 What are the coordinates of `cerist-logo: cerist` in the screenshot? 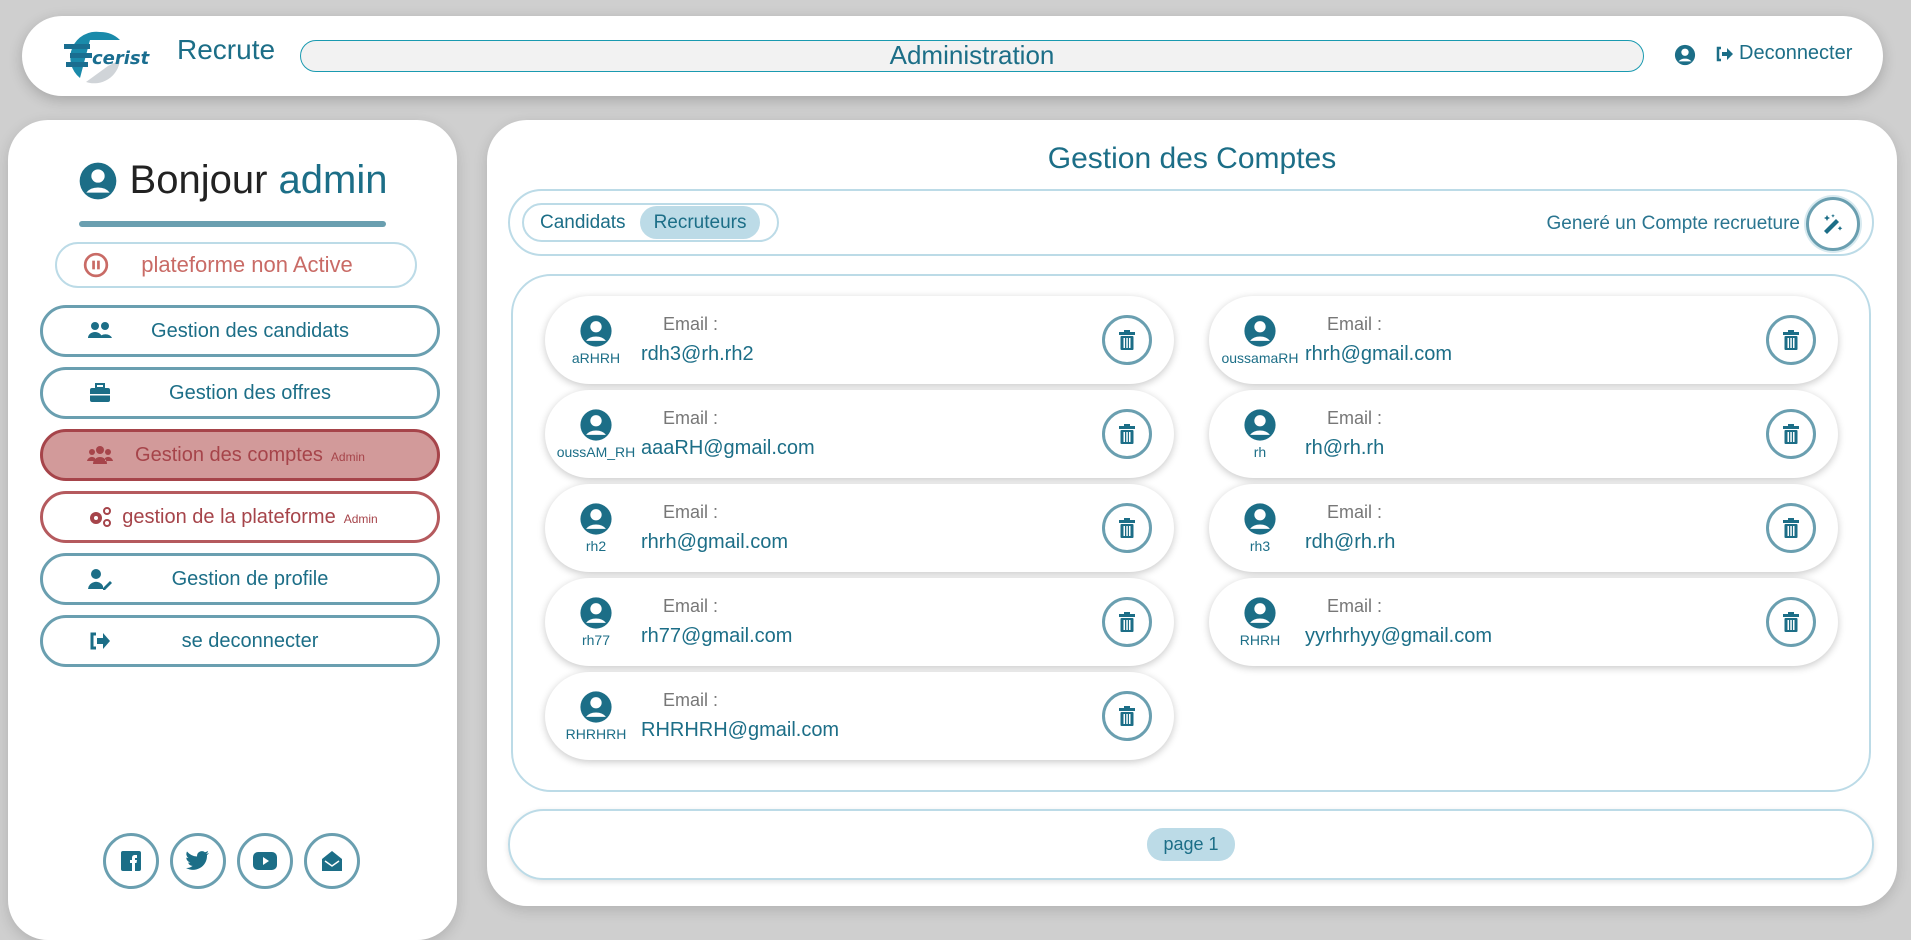 It's located at (112, 56).